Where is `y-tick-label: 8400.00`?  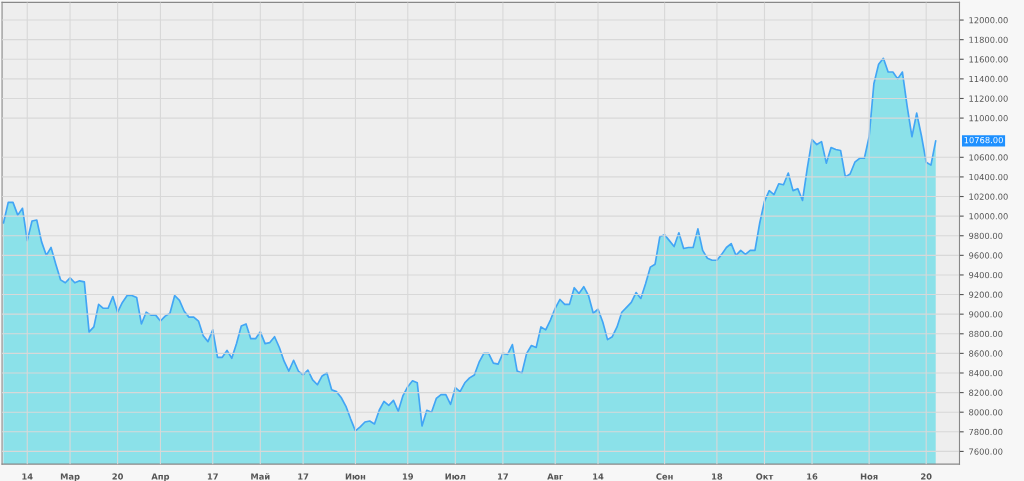 y-tick-label: 8400.00 is located at coordinates (986, 373).